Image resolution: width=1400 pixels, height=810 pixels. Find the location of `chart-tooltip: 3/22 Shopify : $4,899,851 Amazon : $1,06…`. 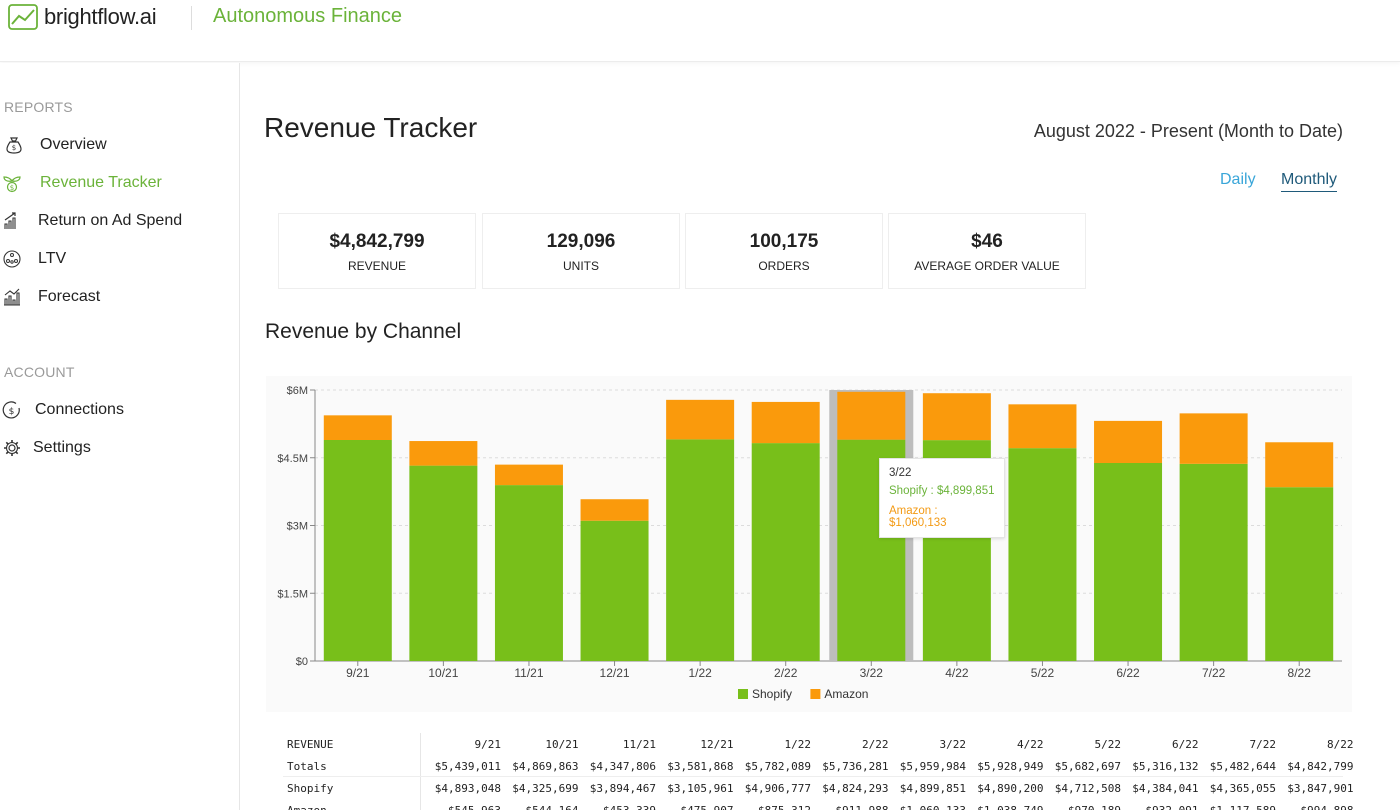

chart-tooltip: 3/22 Shopify : $4,899,851 Amazon : $1,06… is located at coordinates (942, 498).